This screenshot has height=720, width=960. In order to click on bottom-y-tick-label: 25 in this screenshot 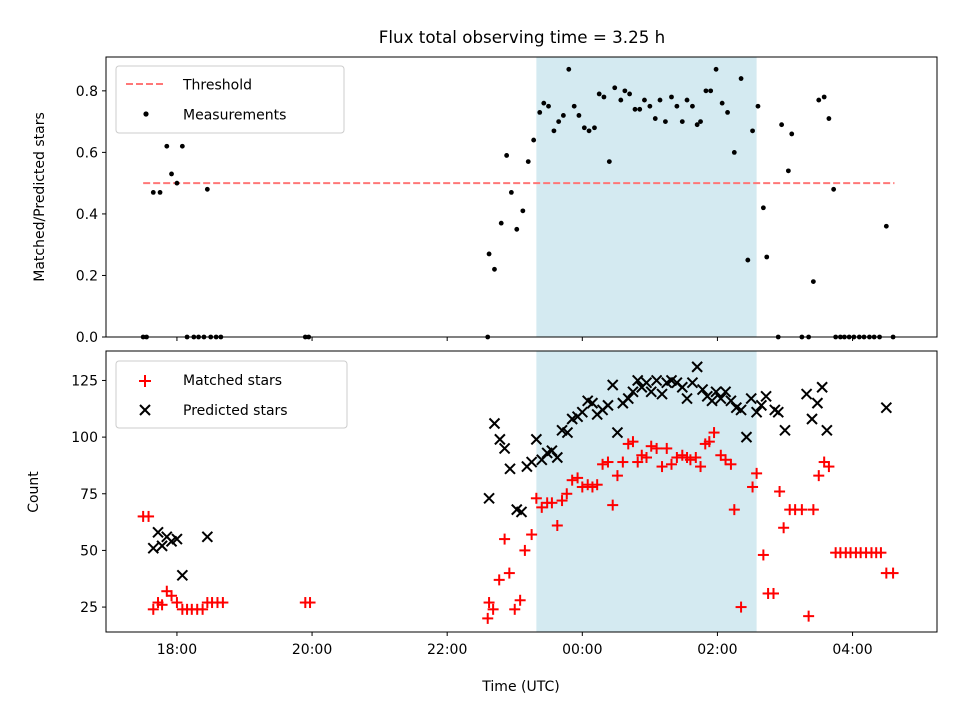, I will do `click(89, 608)`.